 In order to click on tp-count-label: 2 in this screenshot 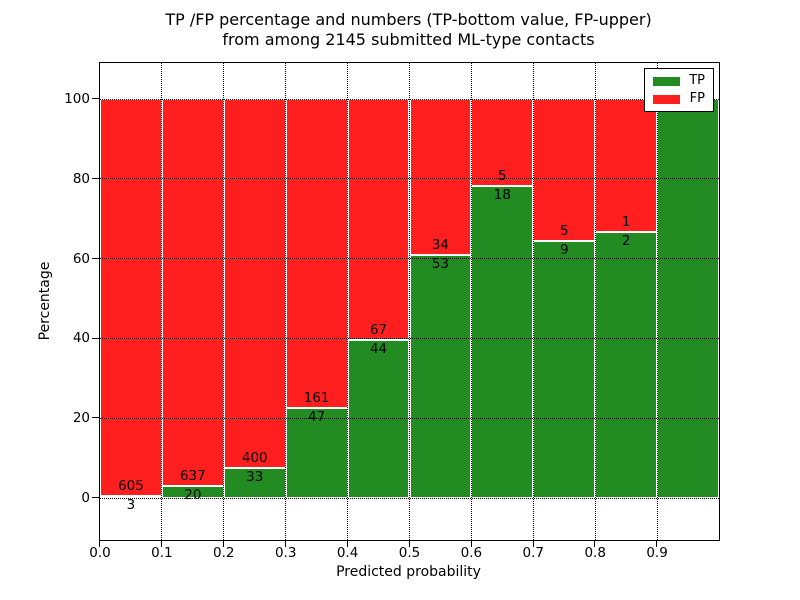, I will do `click(626, 240)`.